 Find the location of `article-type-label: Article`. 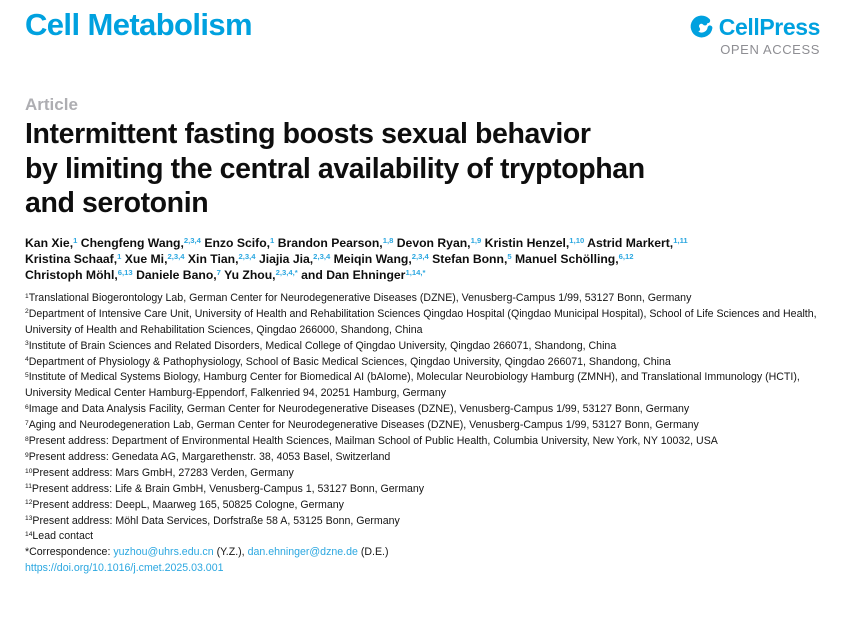

article-type-label: Article is located at coordinates (51, 104).